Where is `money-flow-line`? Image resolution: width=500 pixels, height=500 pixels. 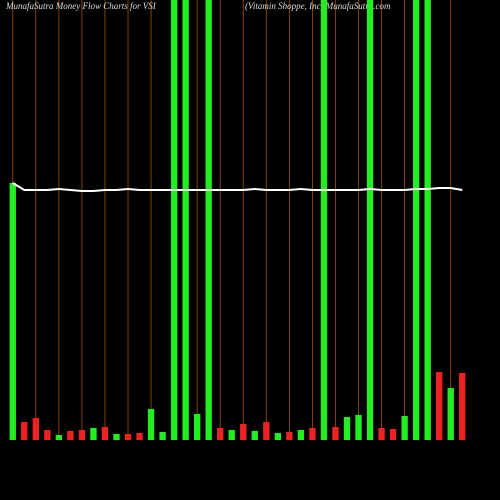
money-flow-line is located at coordinates (237, 187).